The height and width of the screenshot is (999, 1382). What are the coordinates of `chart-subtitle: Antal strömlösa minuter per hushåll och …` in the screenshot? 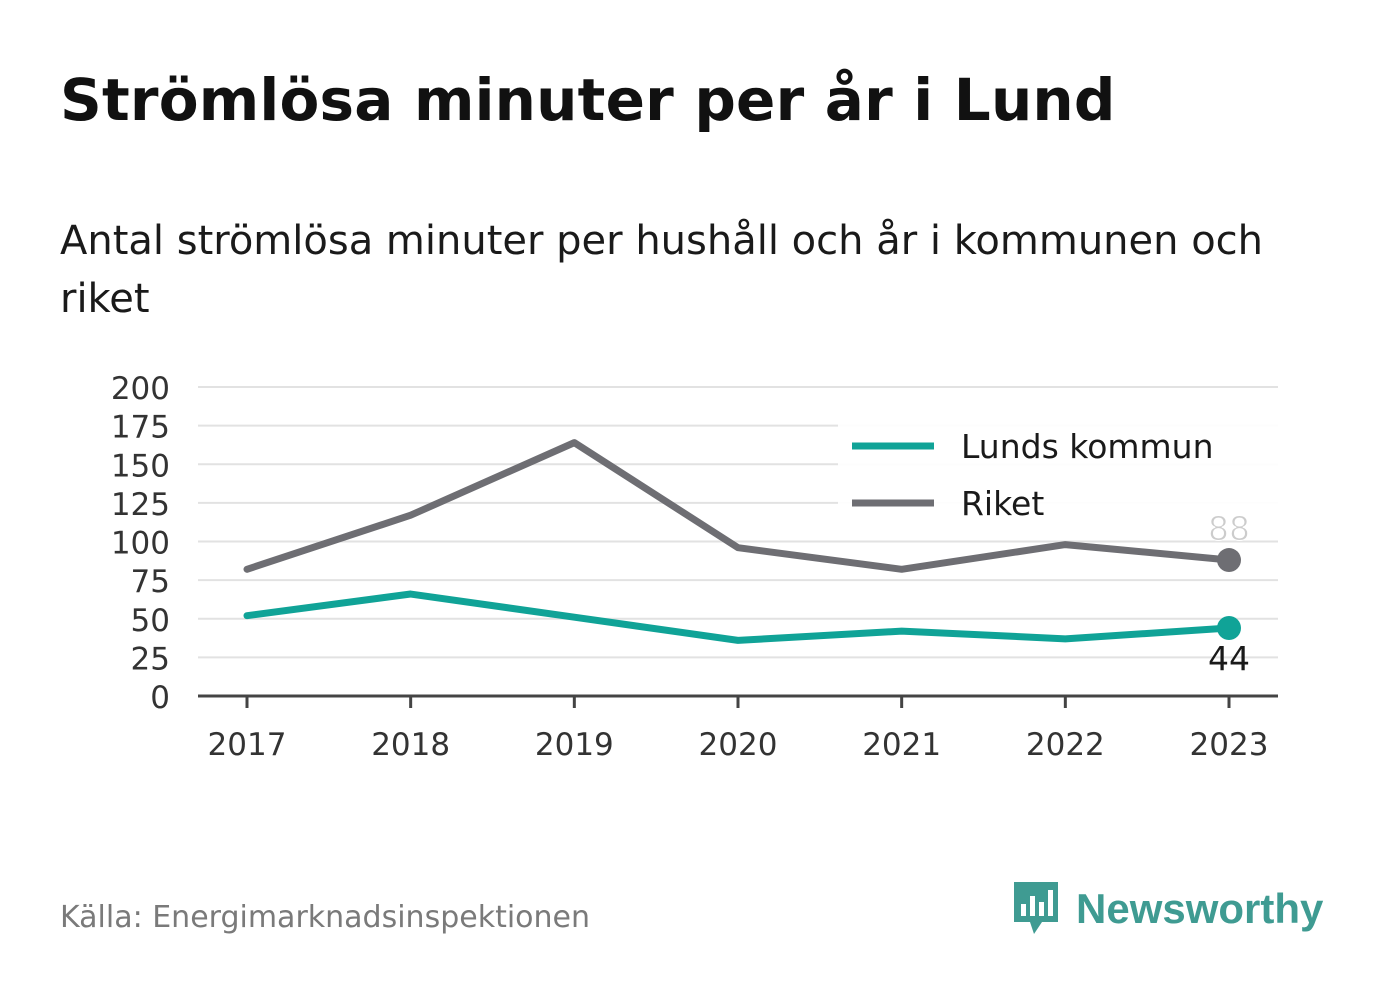 It's located at (662, 270).